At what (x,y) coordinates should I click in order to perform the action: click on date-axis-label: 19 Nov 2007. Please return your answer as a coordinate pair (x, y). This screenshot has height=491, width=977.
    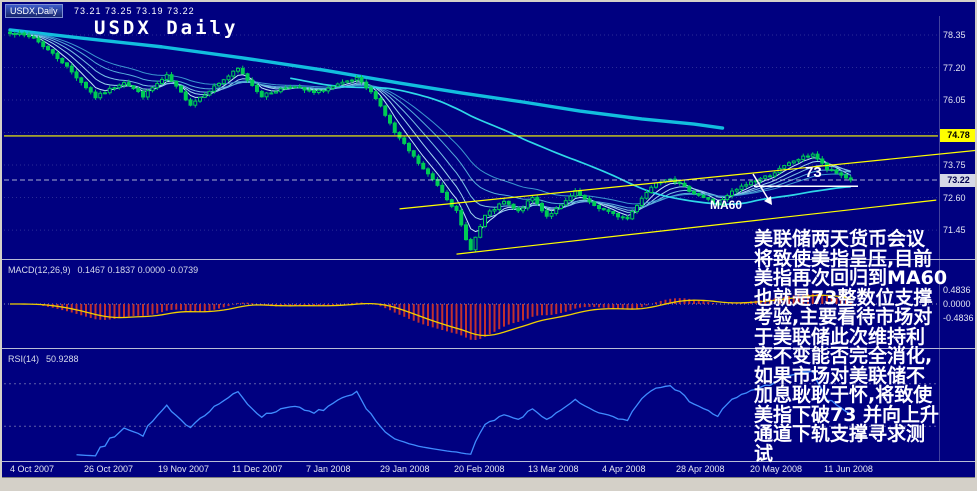
    Looking at the image, I should click on (184, 469).